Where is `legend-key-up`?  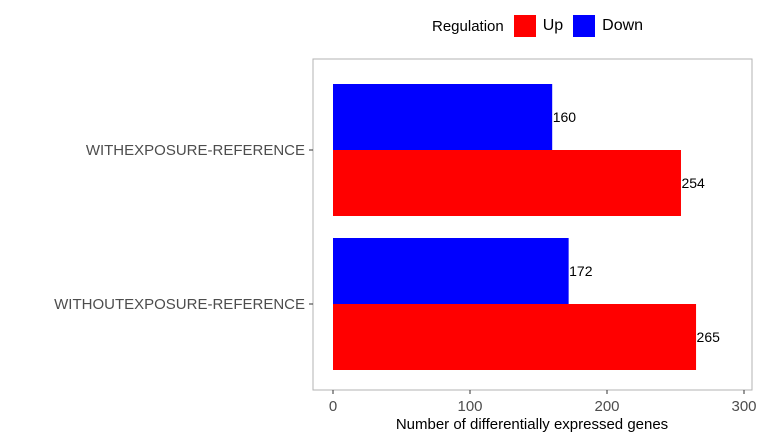 legend-key-up is located at coordinates (524, 26).